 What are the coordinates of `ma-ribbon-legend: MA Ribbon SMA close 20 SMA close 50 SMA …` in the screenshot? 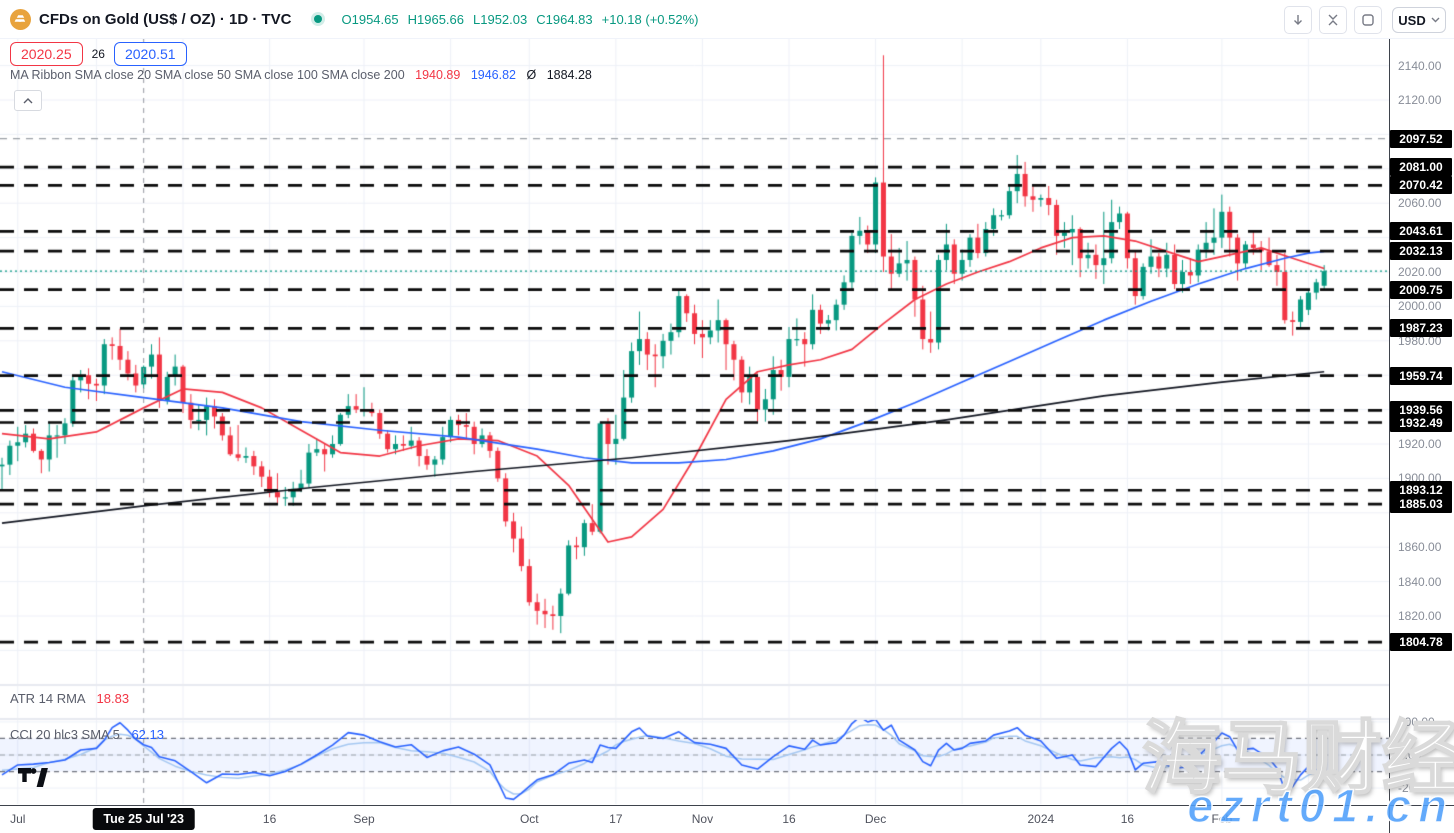 It's located at (301, 75).